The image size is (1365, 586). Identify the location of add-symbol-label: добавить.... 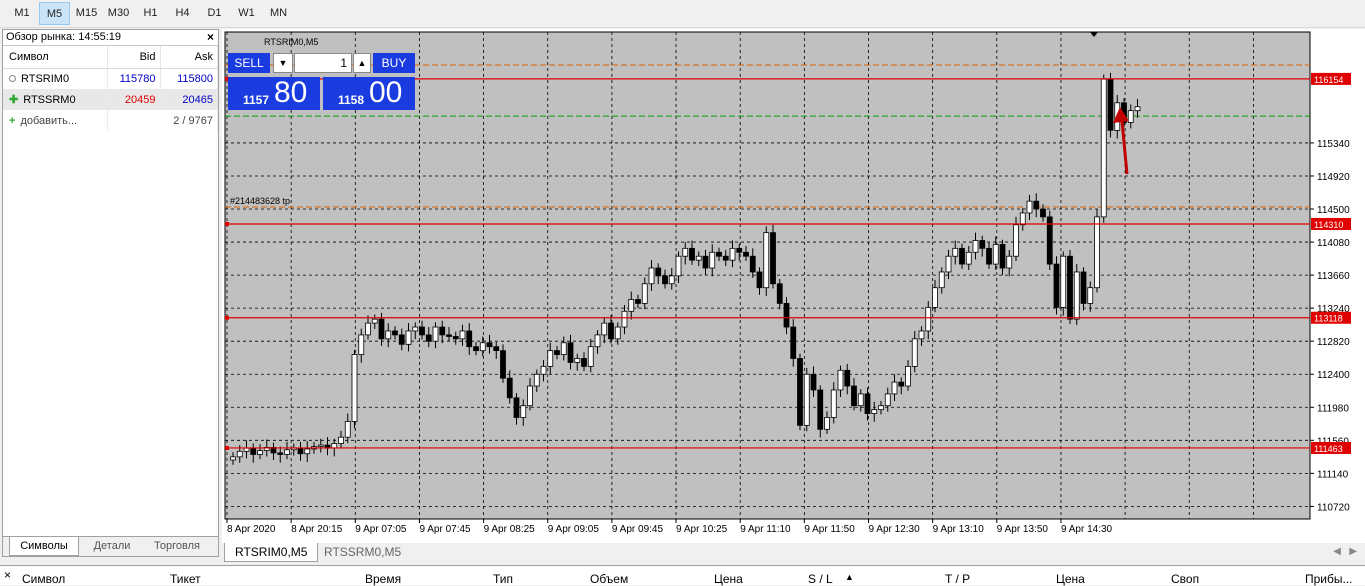
(49, 120).